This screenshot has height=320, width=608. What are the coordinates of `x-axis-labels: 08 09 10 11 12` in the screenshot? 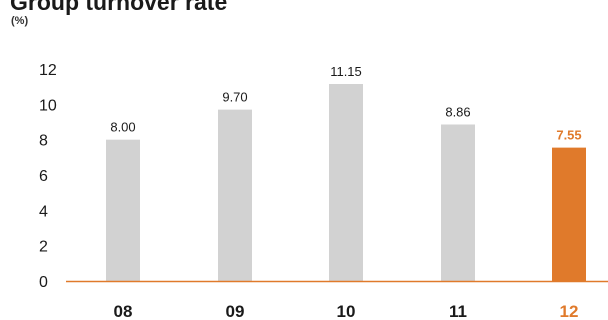 It's located at (346, 311).